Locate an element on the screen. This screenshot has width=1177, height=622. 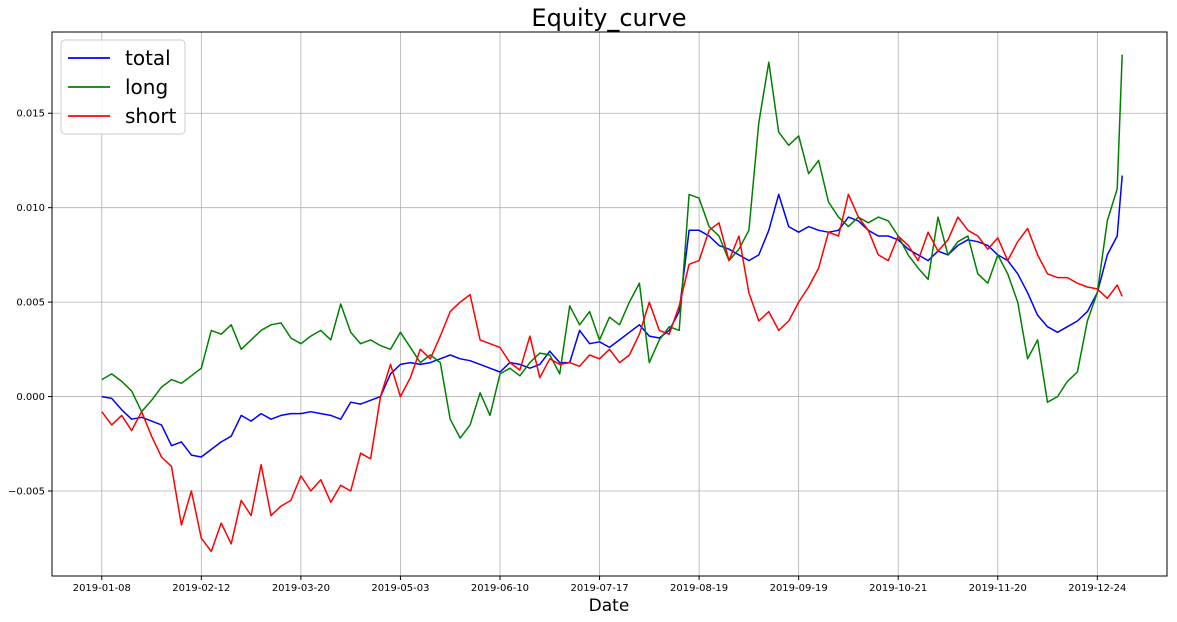
legend-label-total: total is located at coordinates (148, 58).